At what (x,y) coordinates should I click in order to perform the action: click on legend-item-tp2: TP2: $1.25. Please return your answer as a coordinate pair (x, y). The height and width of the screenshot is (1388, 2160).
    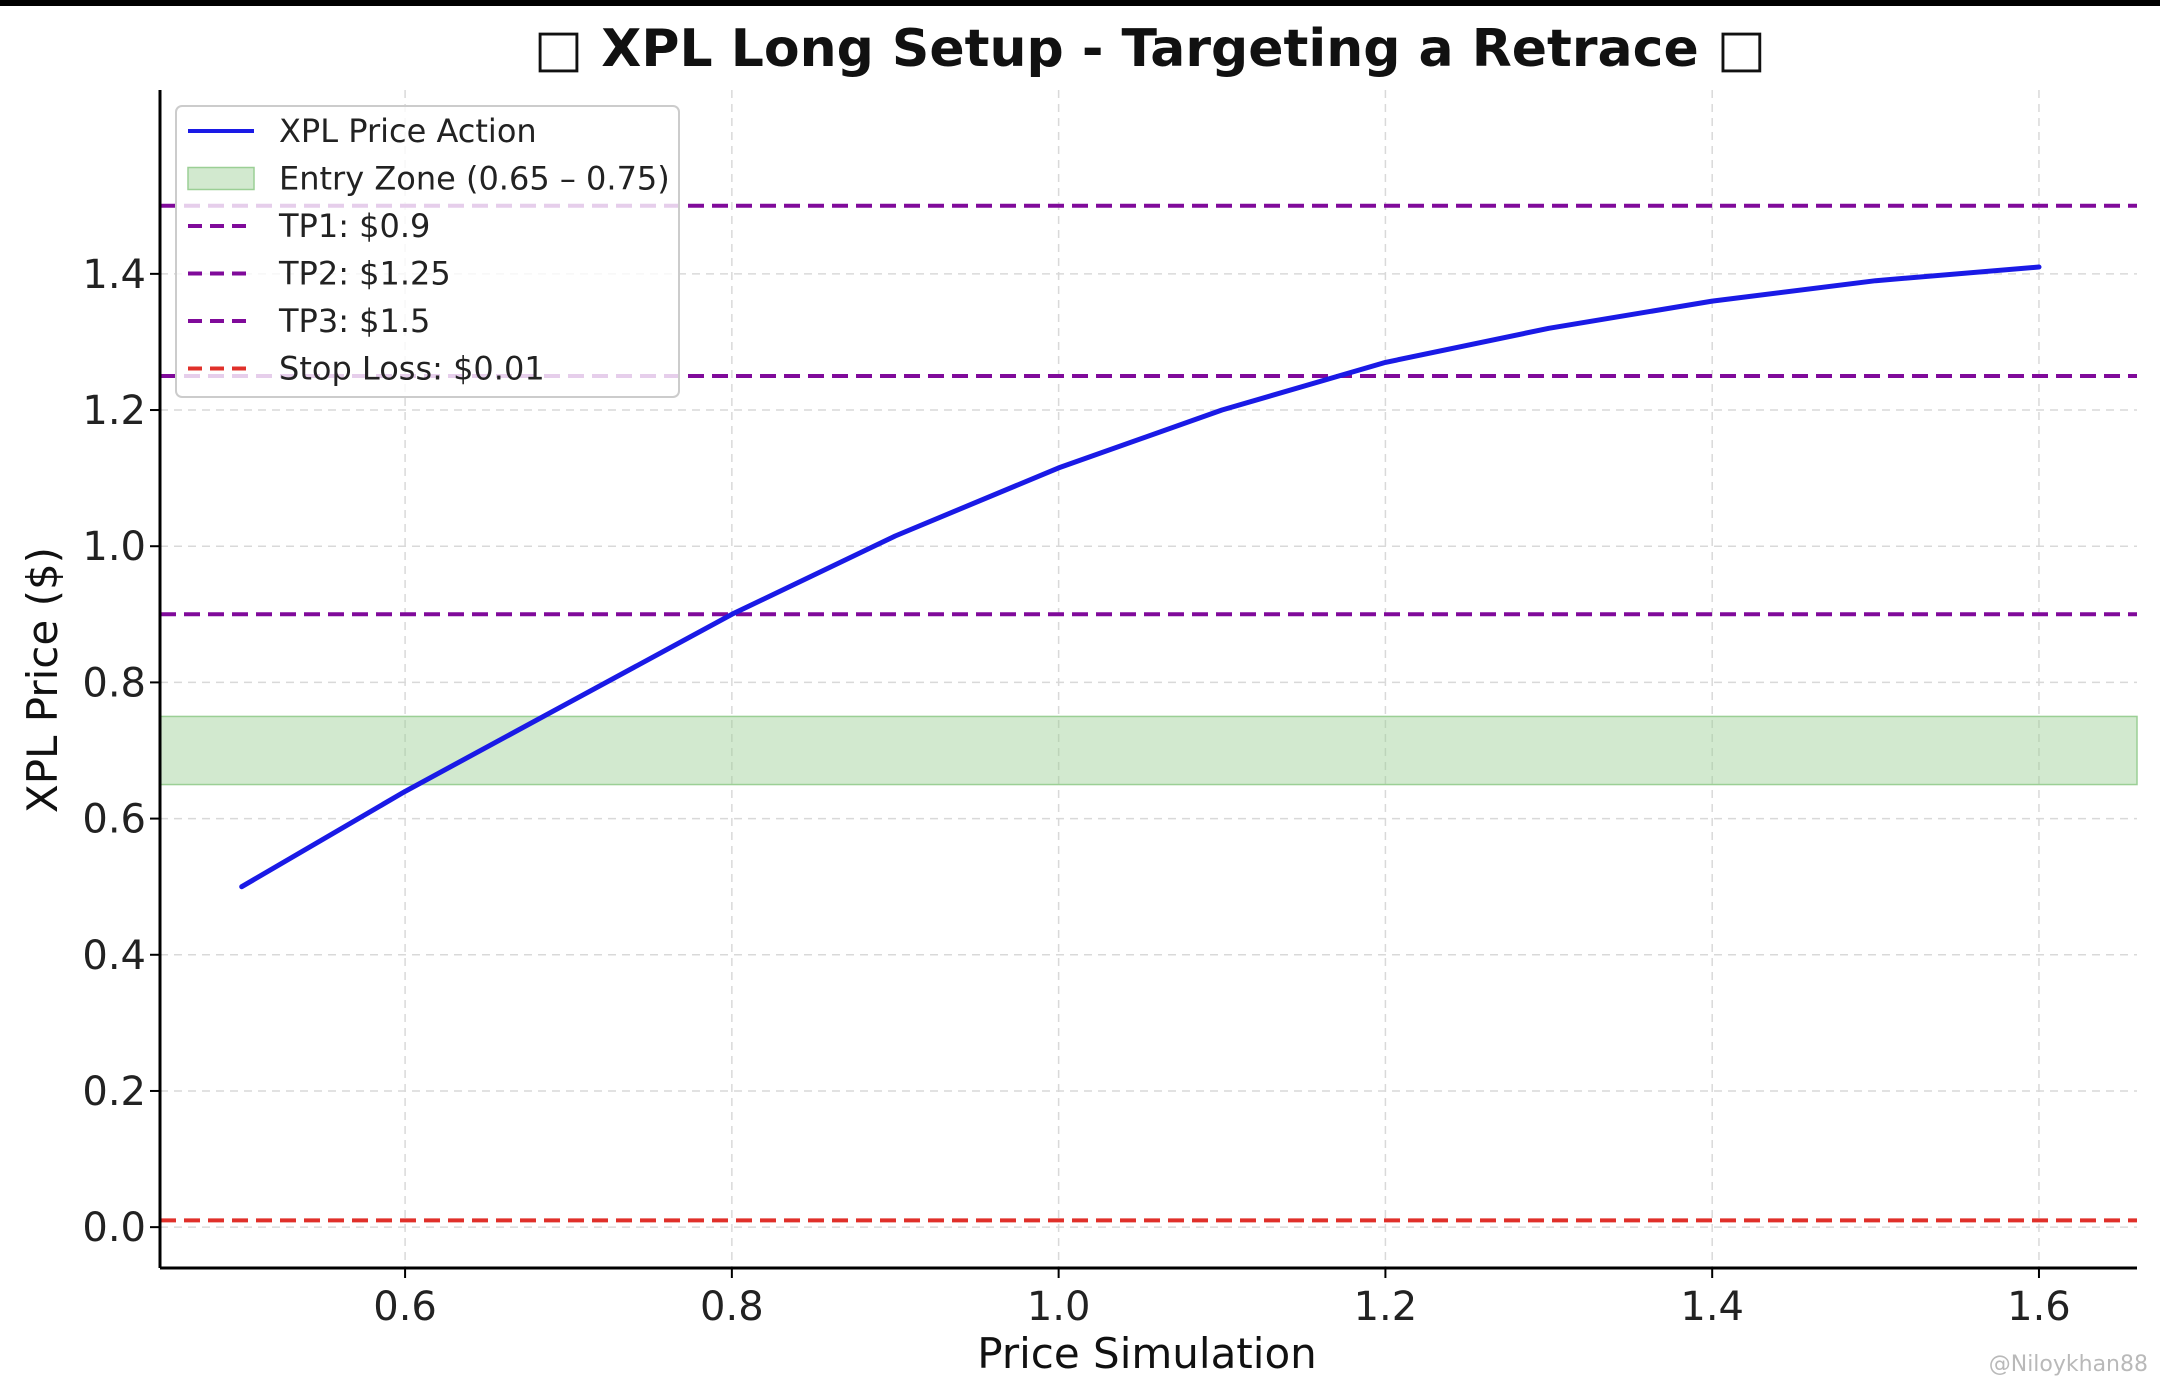
    Looking at the image, I should click on (319, 274).